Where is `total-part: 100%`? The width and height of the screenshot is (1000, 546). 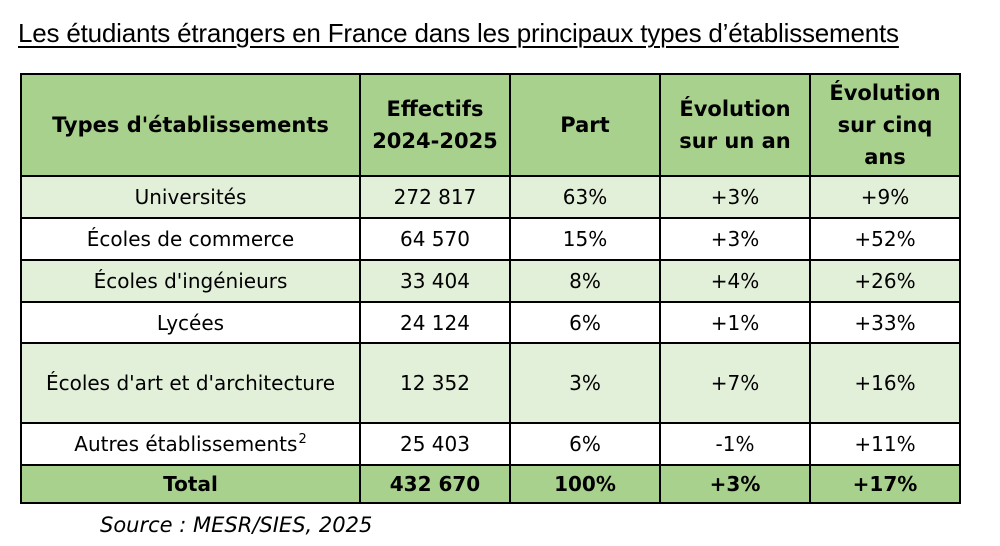 total-part: 100% is located at coordinates (585, 484).